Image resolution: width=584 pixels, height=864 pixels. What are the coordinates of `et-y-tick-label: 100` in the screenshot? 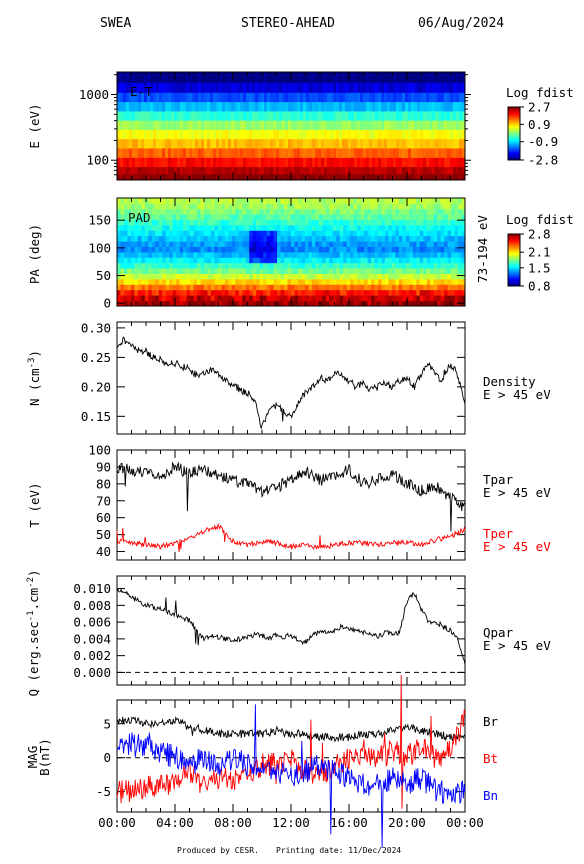 It's located at (97, 160).